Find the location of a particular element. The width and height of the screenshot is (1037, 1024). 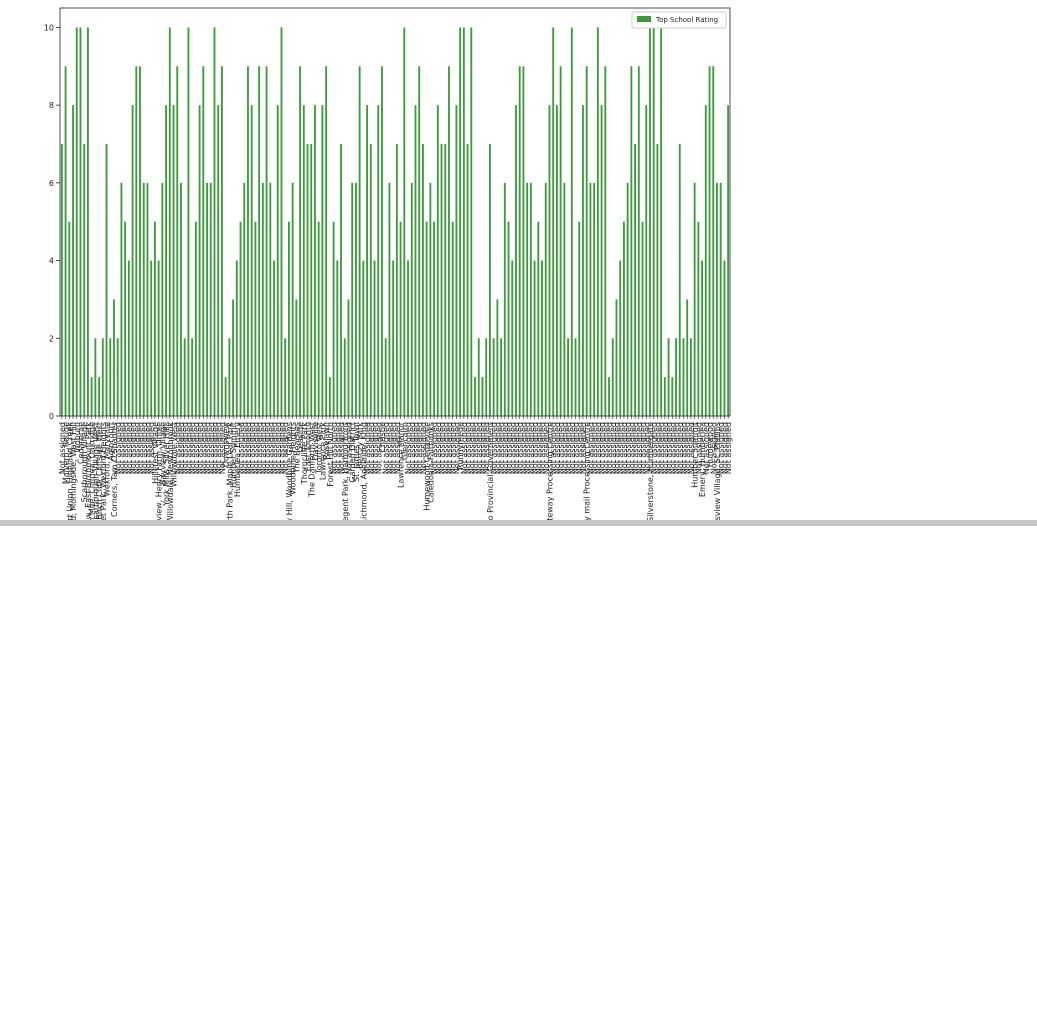

x-tick-label: Dorset Park, Wexford Heights is located at coordinates (103, 481).